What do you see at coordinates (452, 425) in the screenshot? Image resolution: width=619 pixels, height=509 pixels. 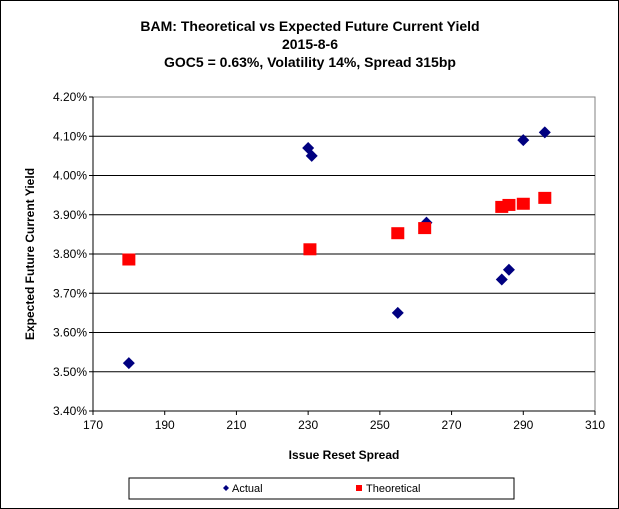 I see `x-tick-label: 270` at bounding box center [452, 425].